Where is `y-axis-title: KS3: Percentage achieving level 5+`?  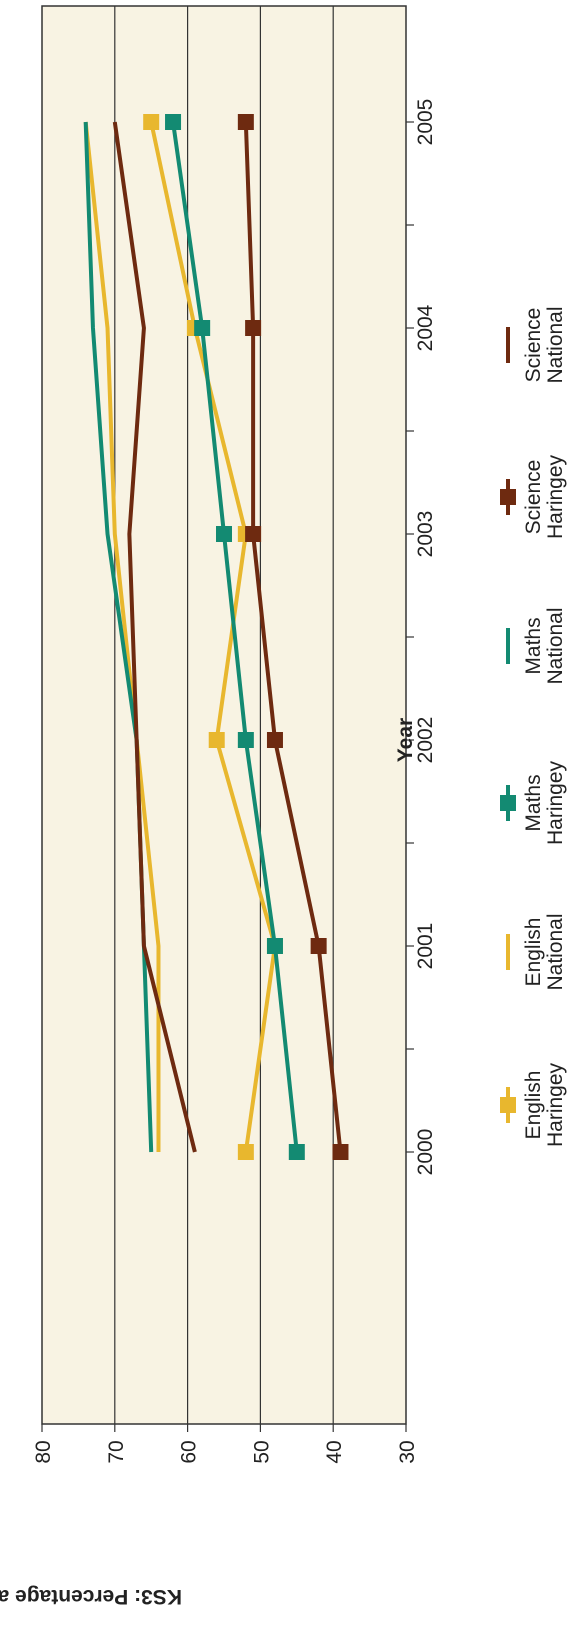
y-axis-title: KS3: Percentage achieving level 5+ is located at coordinates (91, 1596).